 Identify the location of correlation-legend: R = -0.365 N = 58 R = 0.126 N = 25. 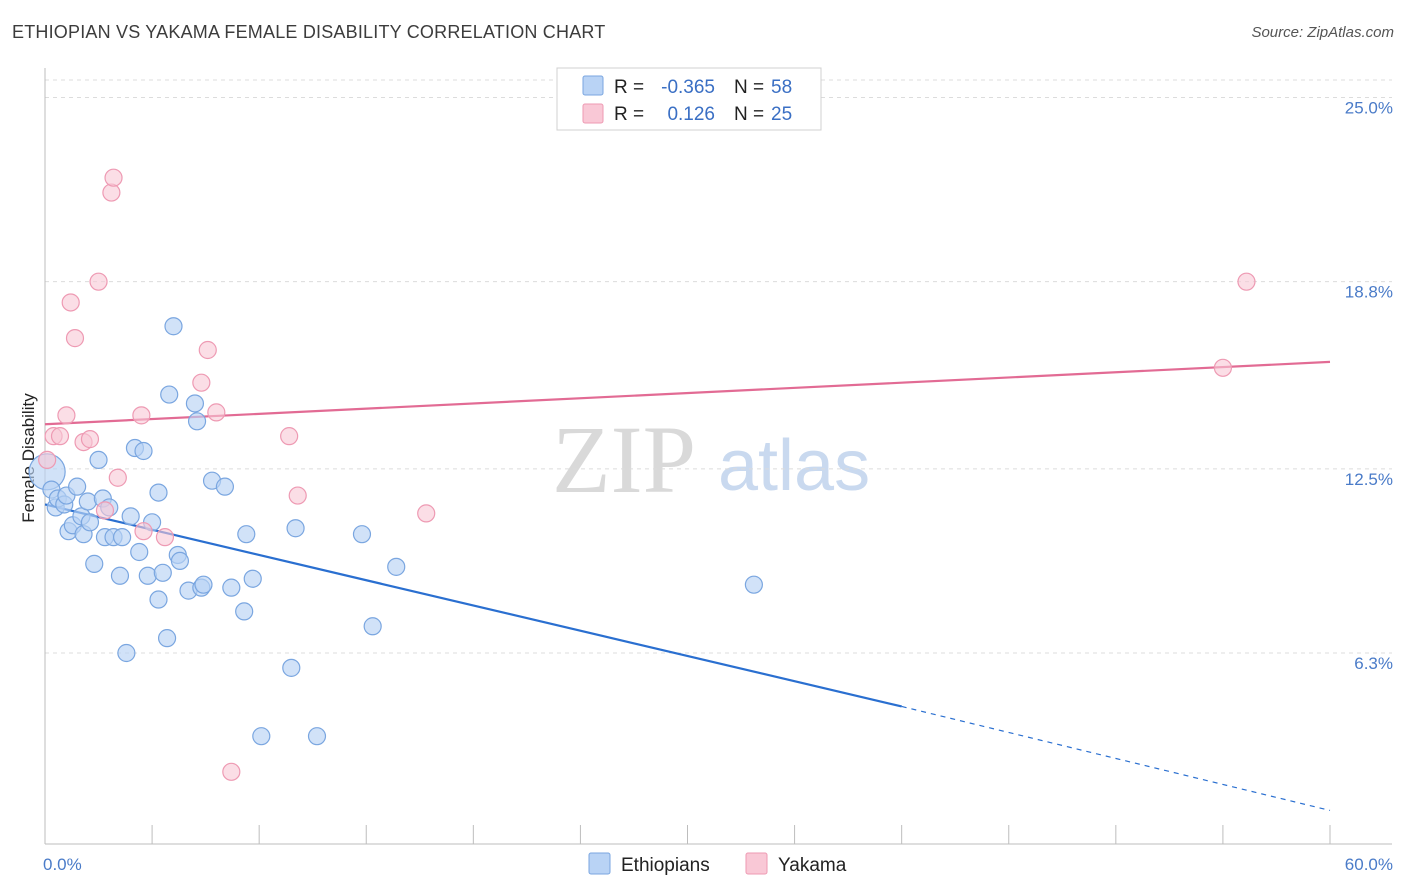
(689, 99).